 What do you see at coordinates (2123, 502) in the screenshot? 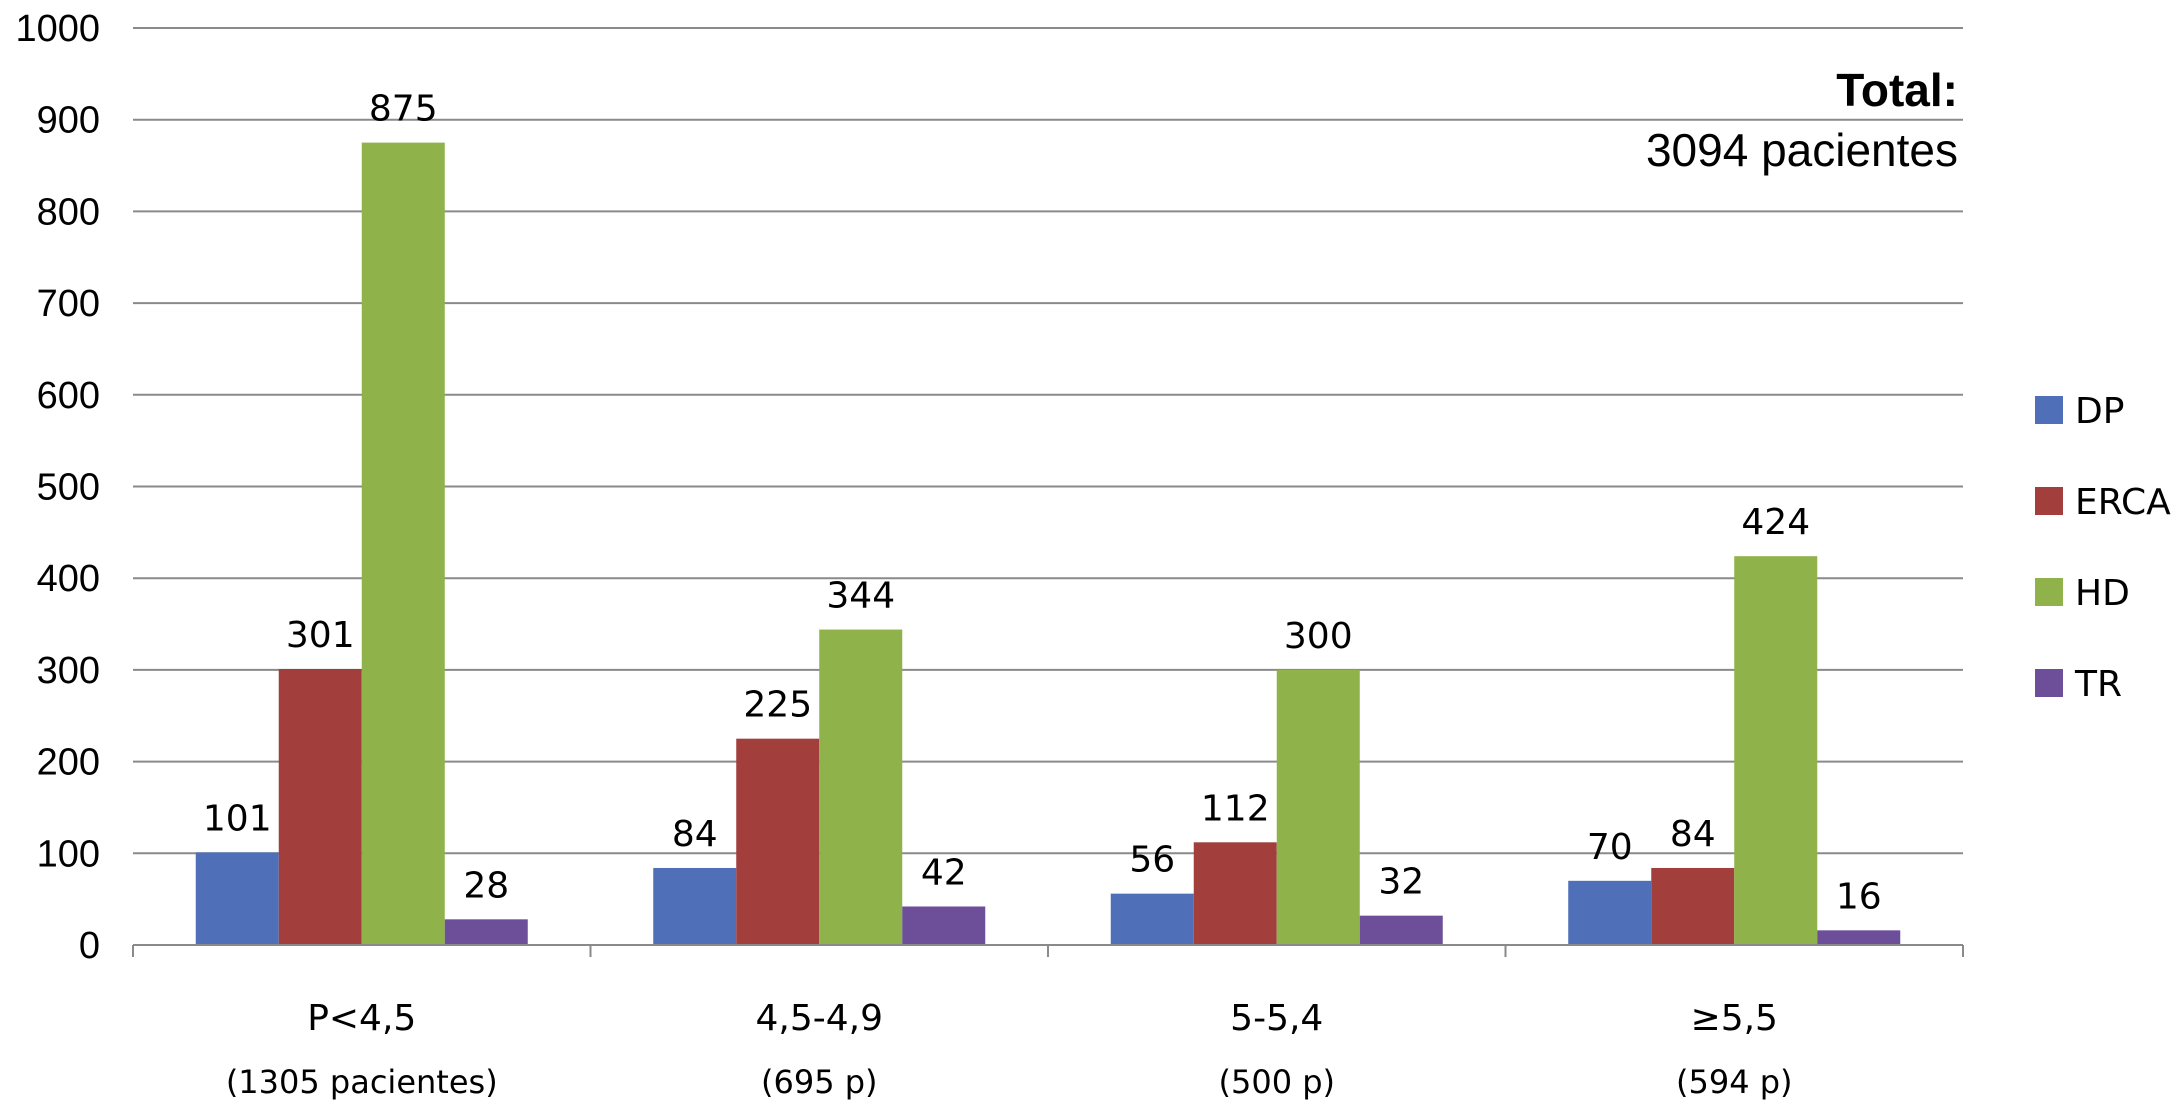
I see `legend-label-erca: ERCA` at bounding box center [2123, 502].